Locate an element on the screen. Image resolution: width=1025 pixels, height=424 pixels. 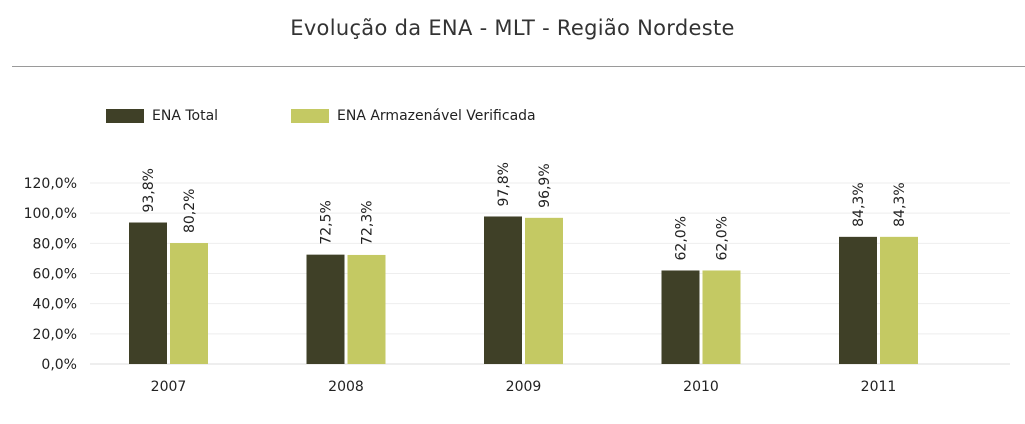
data-label: 93,8% is located at coordinates (149, 190).